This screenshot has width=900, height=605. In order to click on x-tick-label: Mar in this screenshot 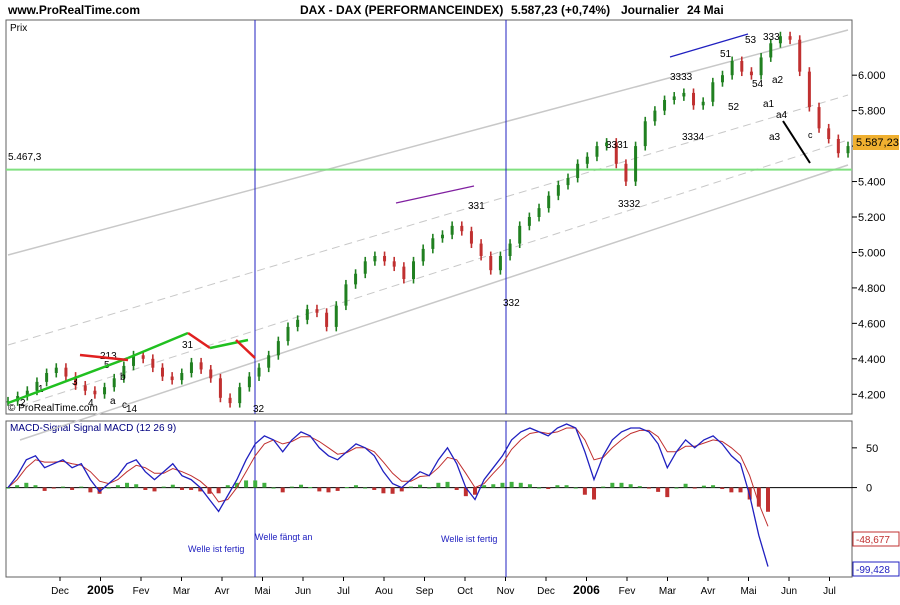, I will do `click(668, 591)`.